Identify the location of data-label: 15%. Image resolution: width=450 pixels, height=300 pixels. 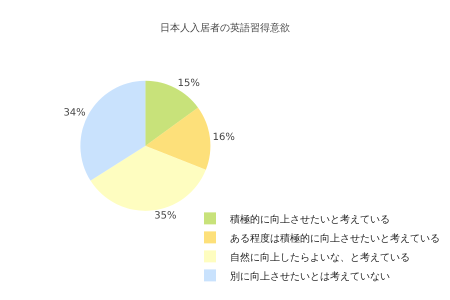
(189, 84).